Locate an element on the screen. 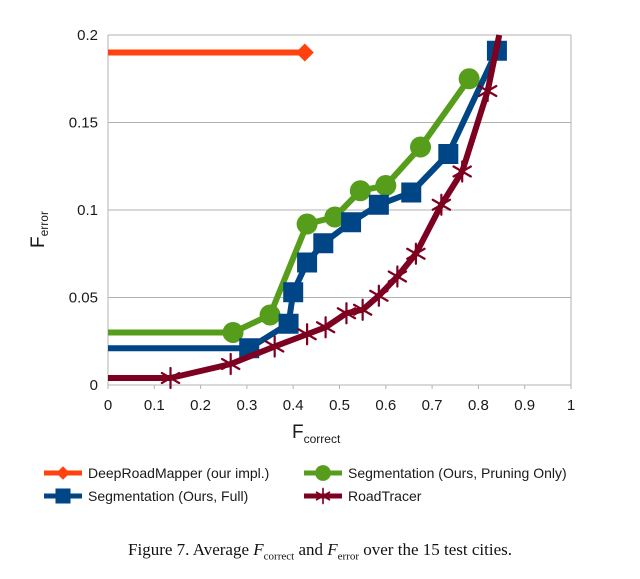 The width and height of the screenshot is (640, 579). legend-label: RoadTracer is located at coordinates (385, 496).